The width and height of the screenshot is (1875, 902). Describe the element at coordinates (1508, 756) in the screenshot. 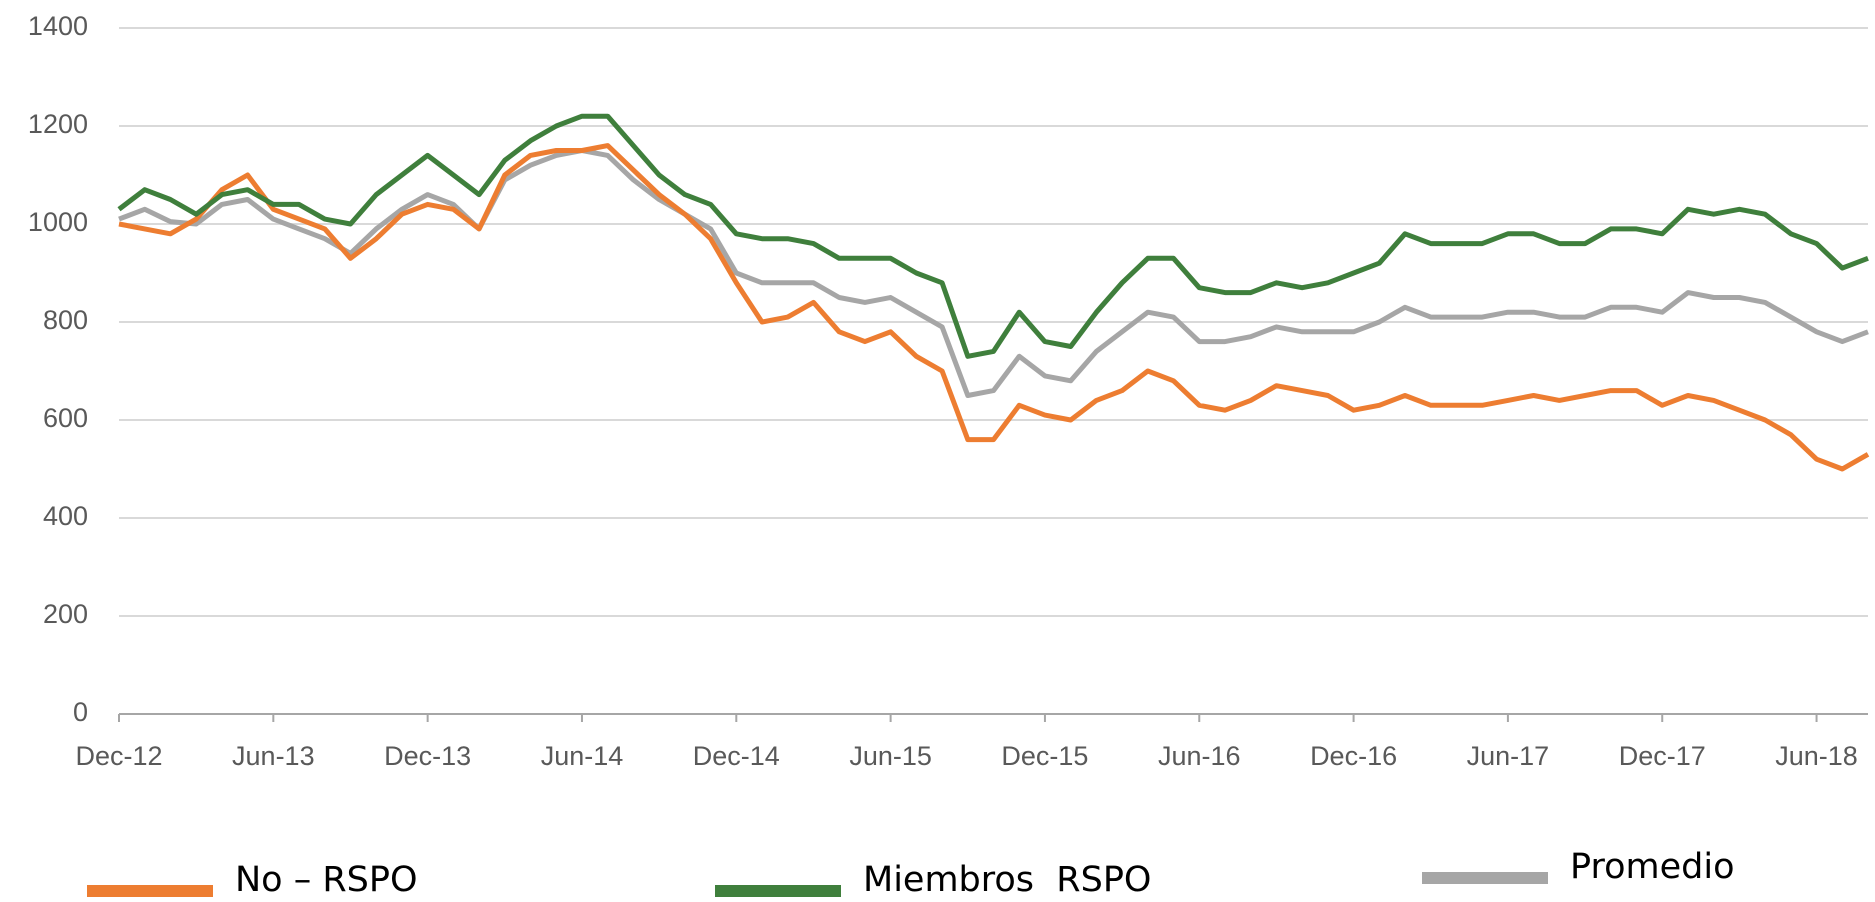

I see `x-tick-label: Jun-17` at that location.